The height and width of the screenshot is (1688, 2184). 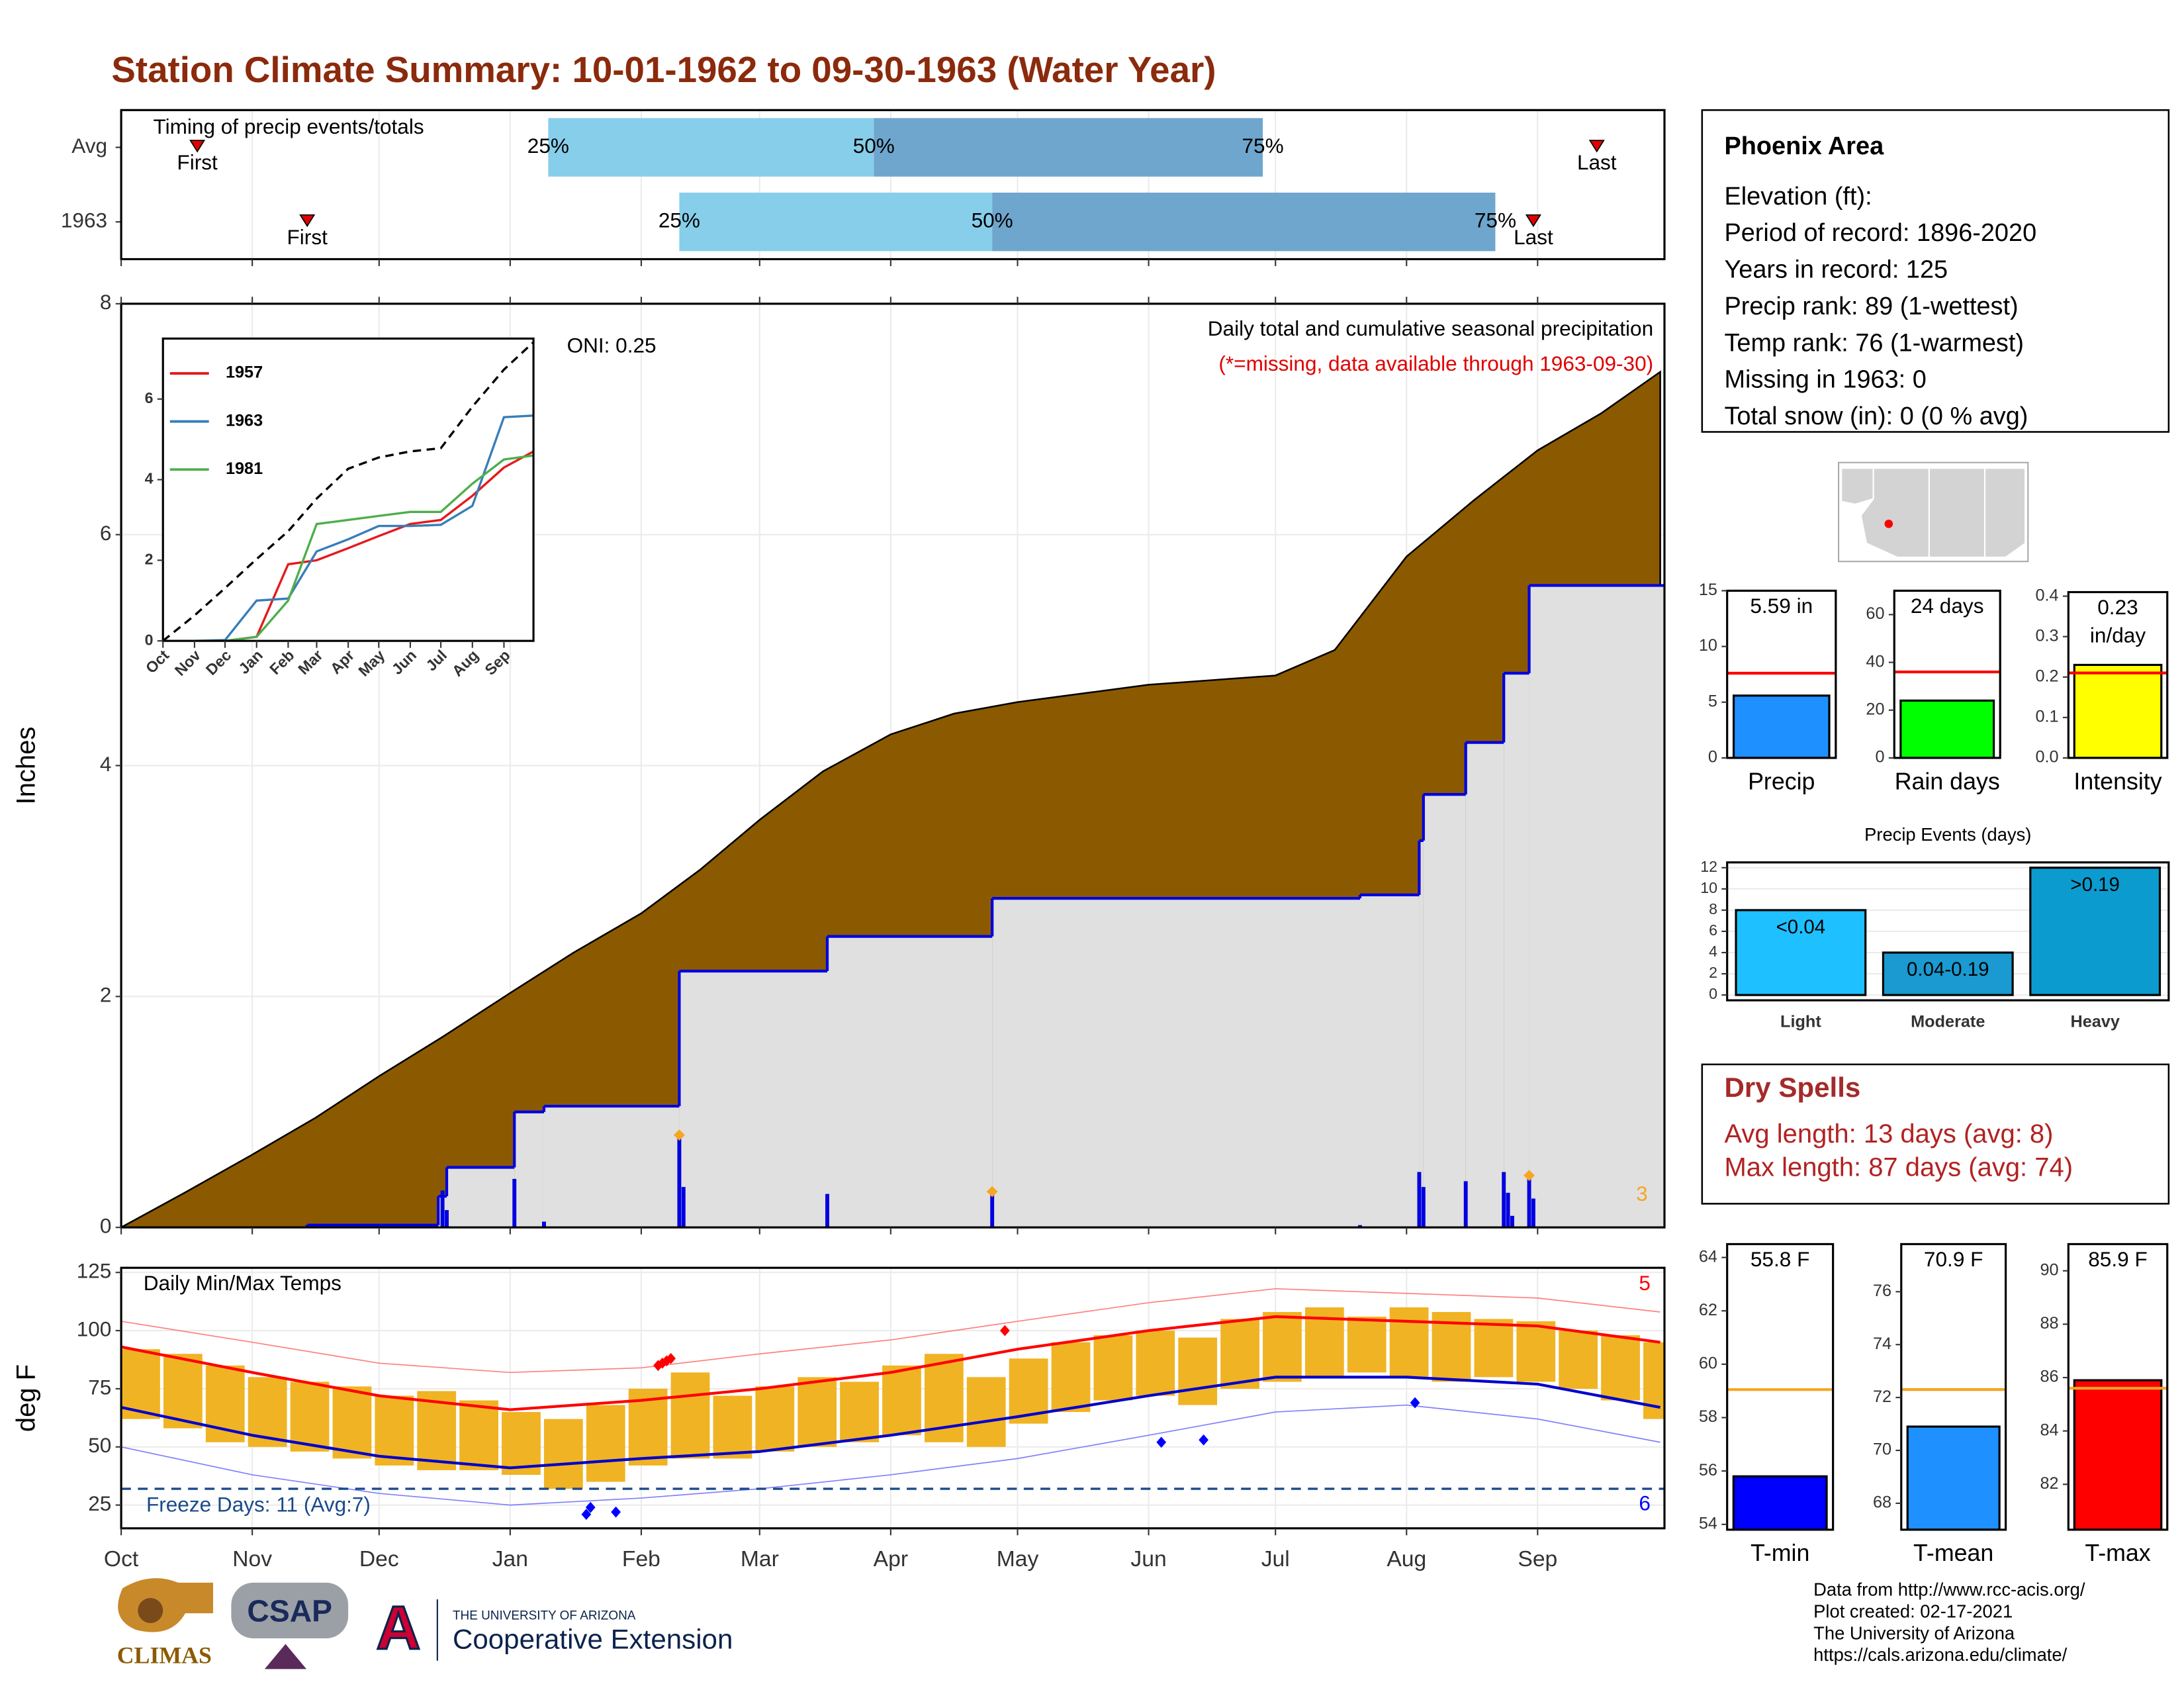 I want to click on legend-label: 1957, so click(x=245, y=373).